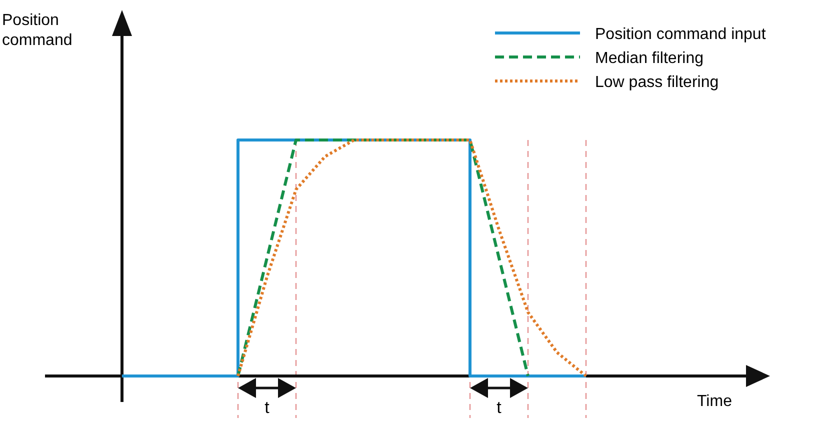 The width and height of the screenshot is (837, 423). What do you see at coordinates (649, 58) in the screenshot?
I see `text: Median filtering` at bounding box center [649, 58].